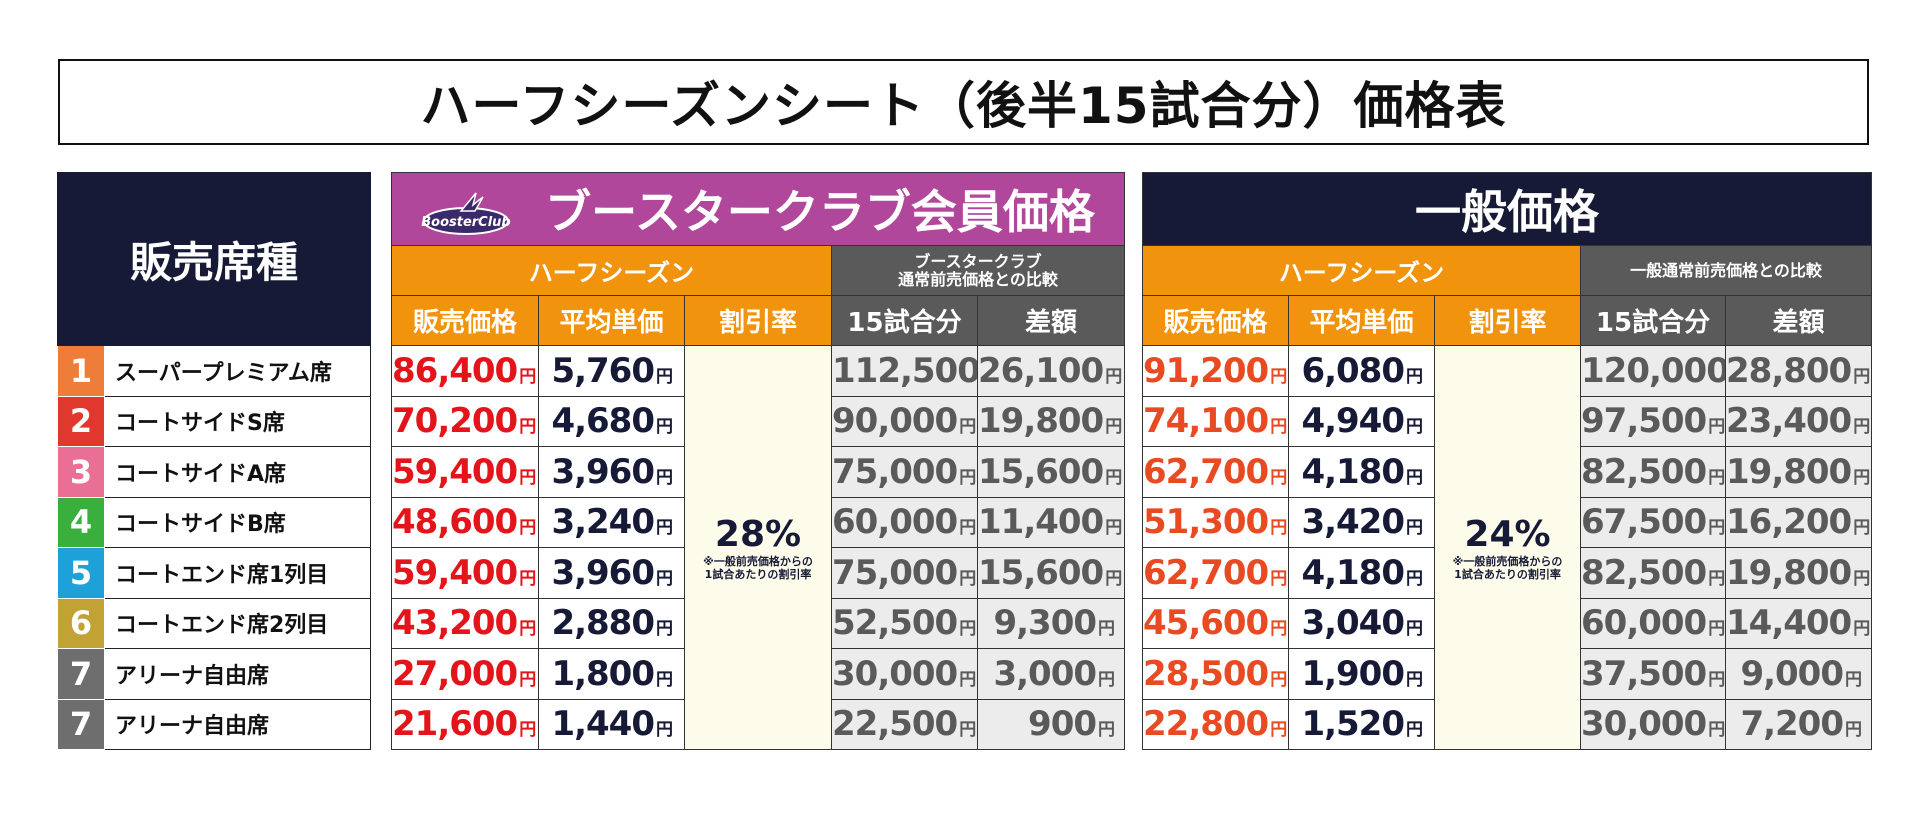 This screenshot has width=1921, height=822. What do you see at coordinates (1353, 522) in the screenshot?
I see `average-price-value: 3,420` at bounding box center [1353, 522].